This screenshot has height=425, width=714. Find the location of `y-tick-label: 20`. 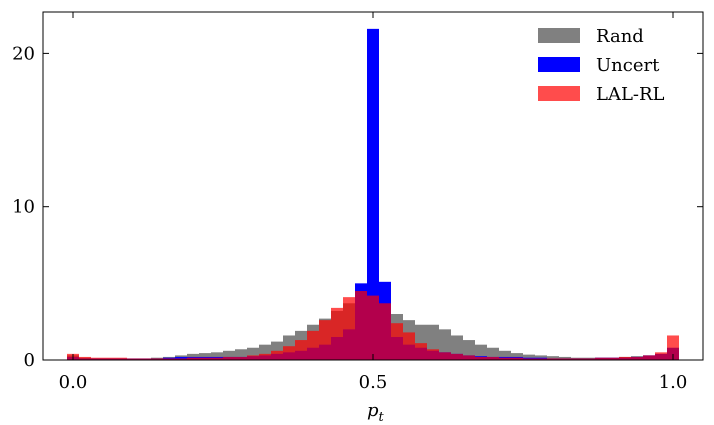

y-tick-label: 20 is located at coordinates (23, 53).